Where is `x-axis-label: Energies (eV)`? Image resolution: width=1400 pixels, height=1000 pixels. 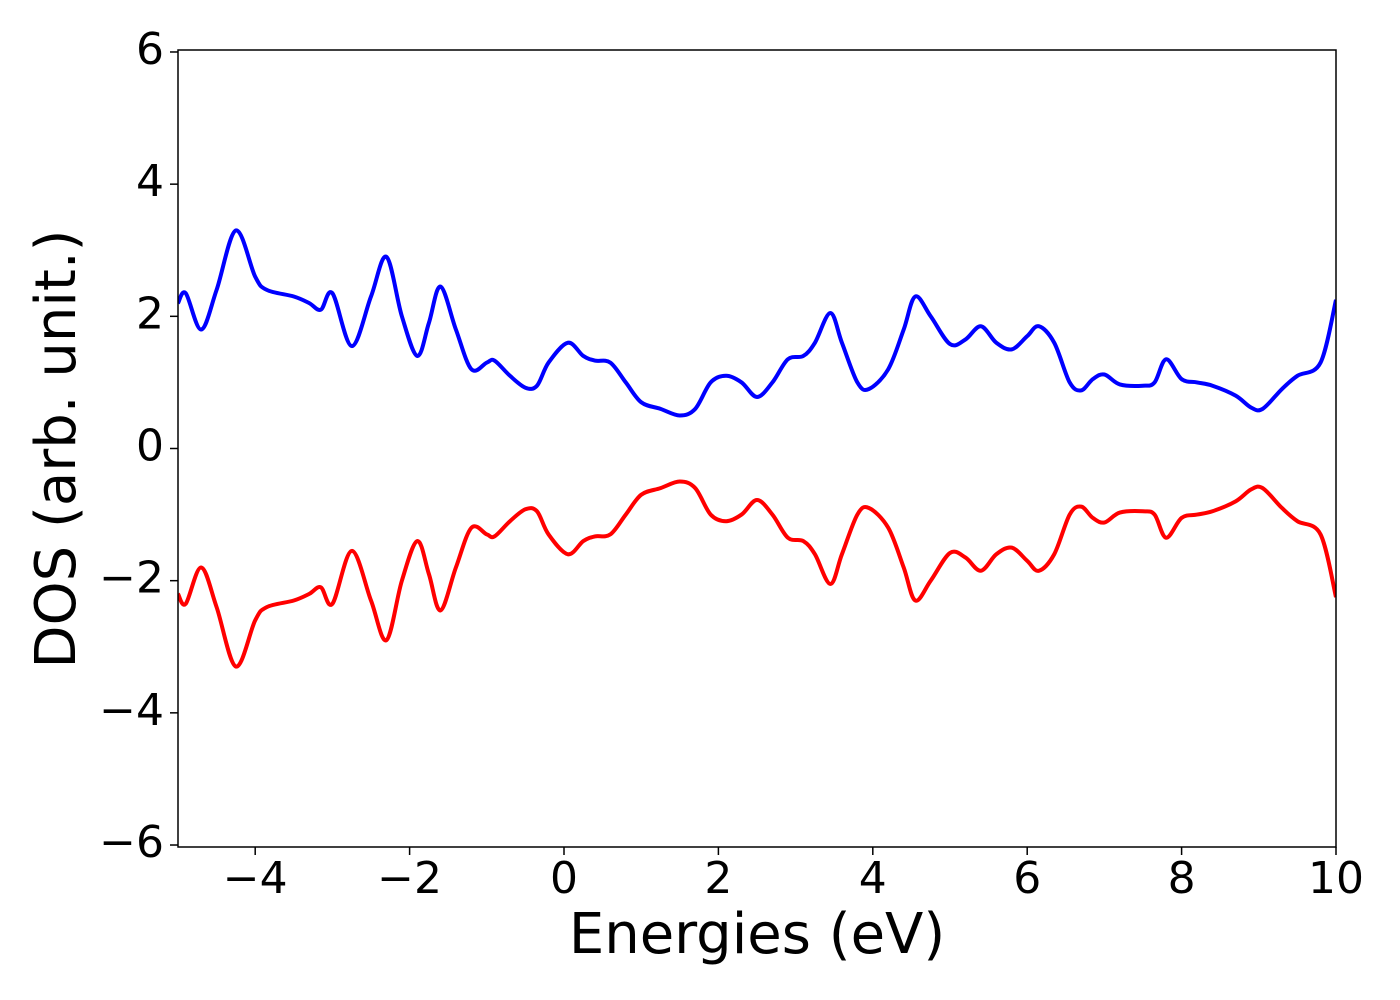 x-axis-label: Energies (eV) is located at coordinates (757, 934).